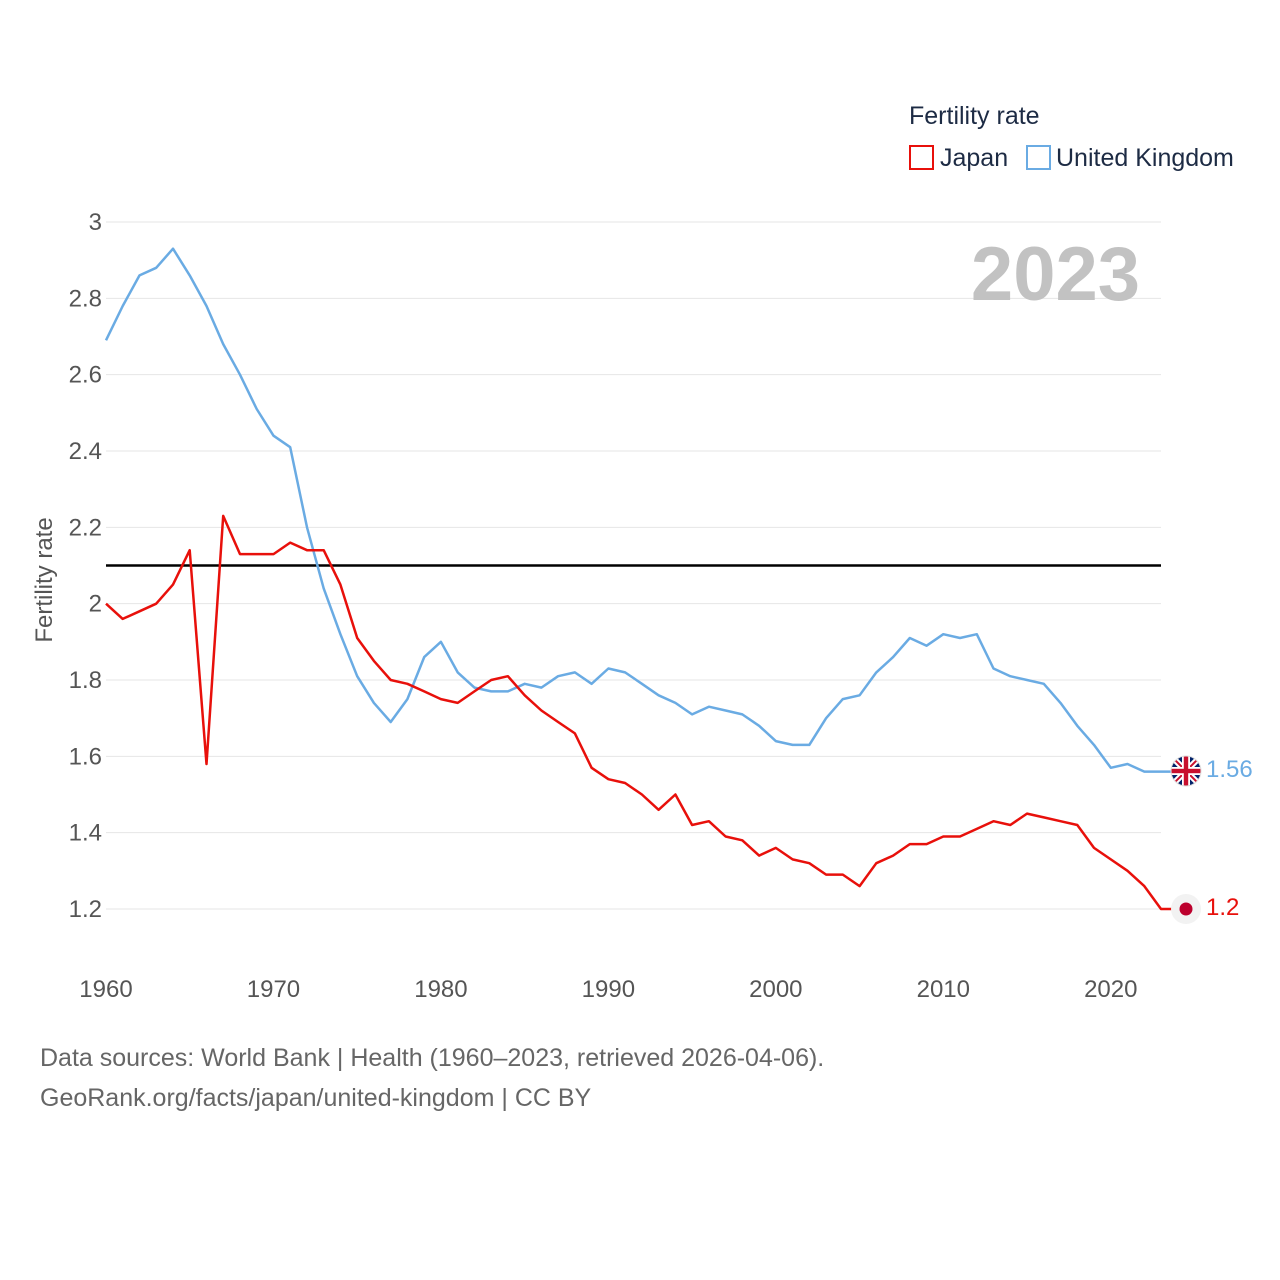 The width and height of the screenshot is (1280, 1280). I want to click on y-tick-label: 1.2, so click(85, 909).